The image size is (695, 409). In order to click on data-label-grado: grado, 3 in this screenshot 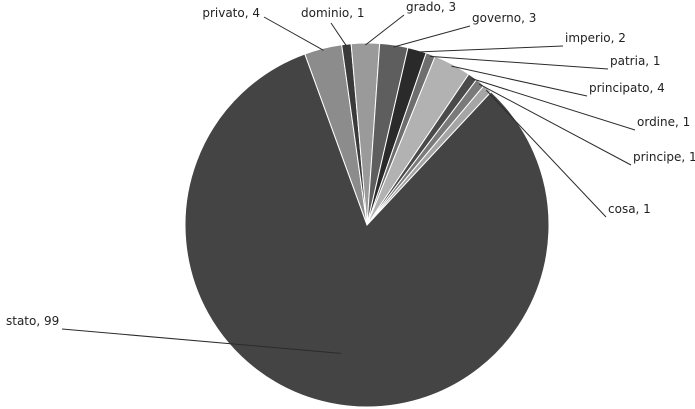, I will do `click(431, 7)`.